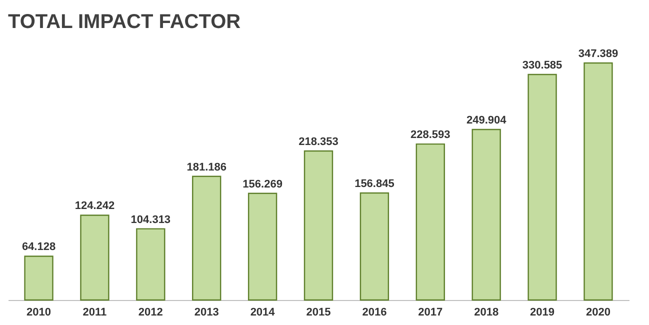  What do you see at coordinates (542, 312) in the screenshot?
I see `x-tick-label: 2019` at bounding box center [542, 312].